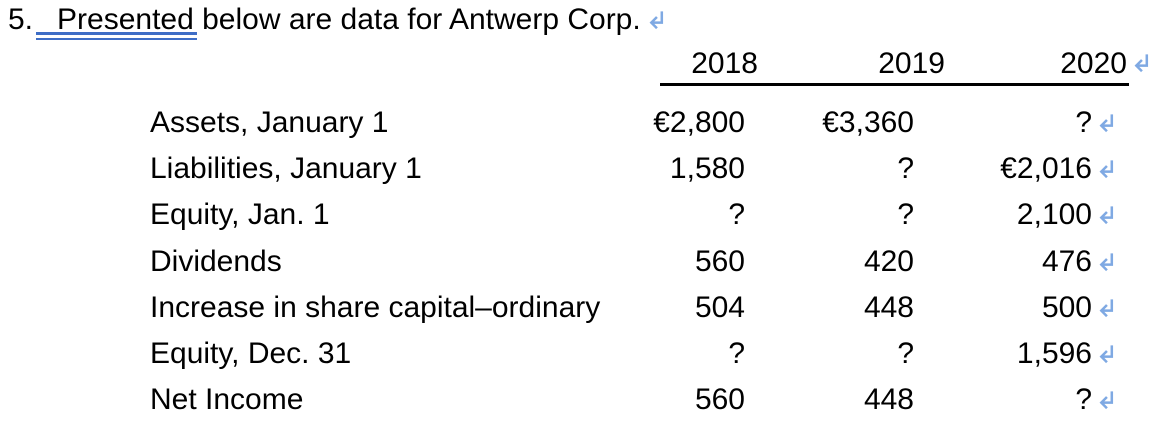  What do you see at coordinates (888, 261) in the screenshot?
I see `cell-value: 420` at bounding box center [888, 261].